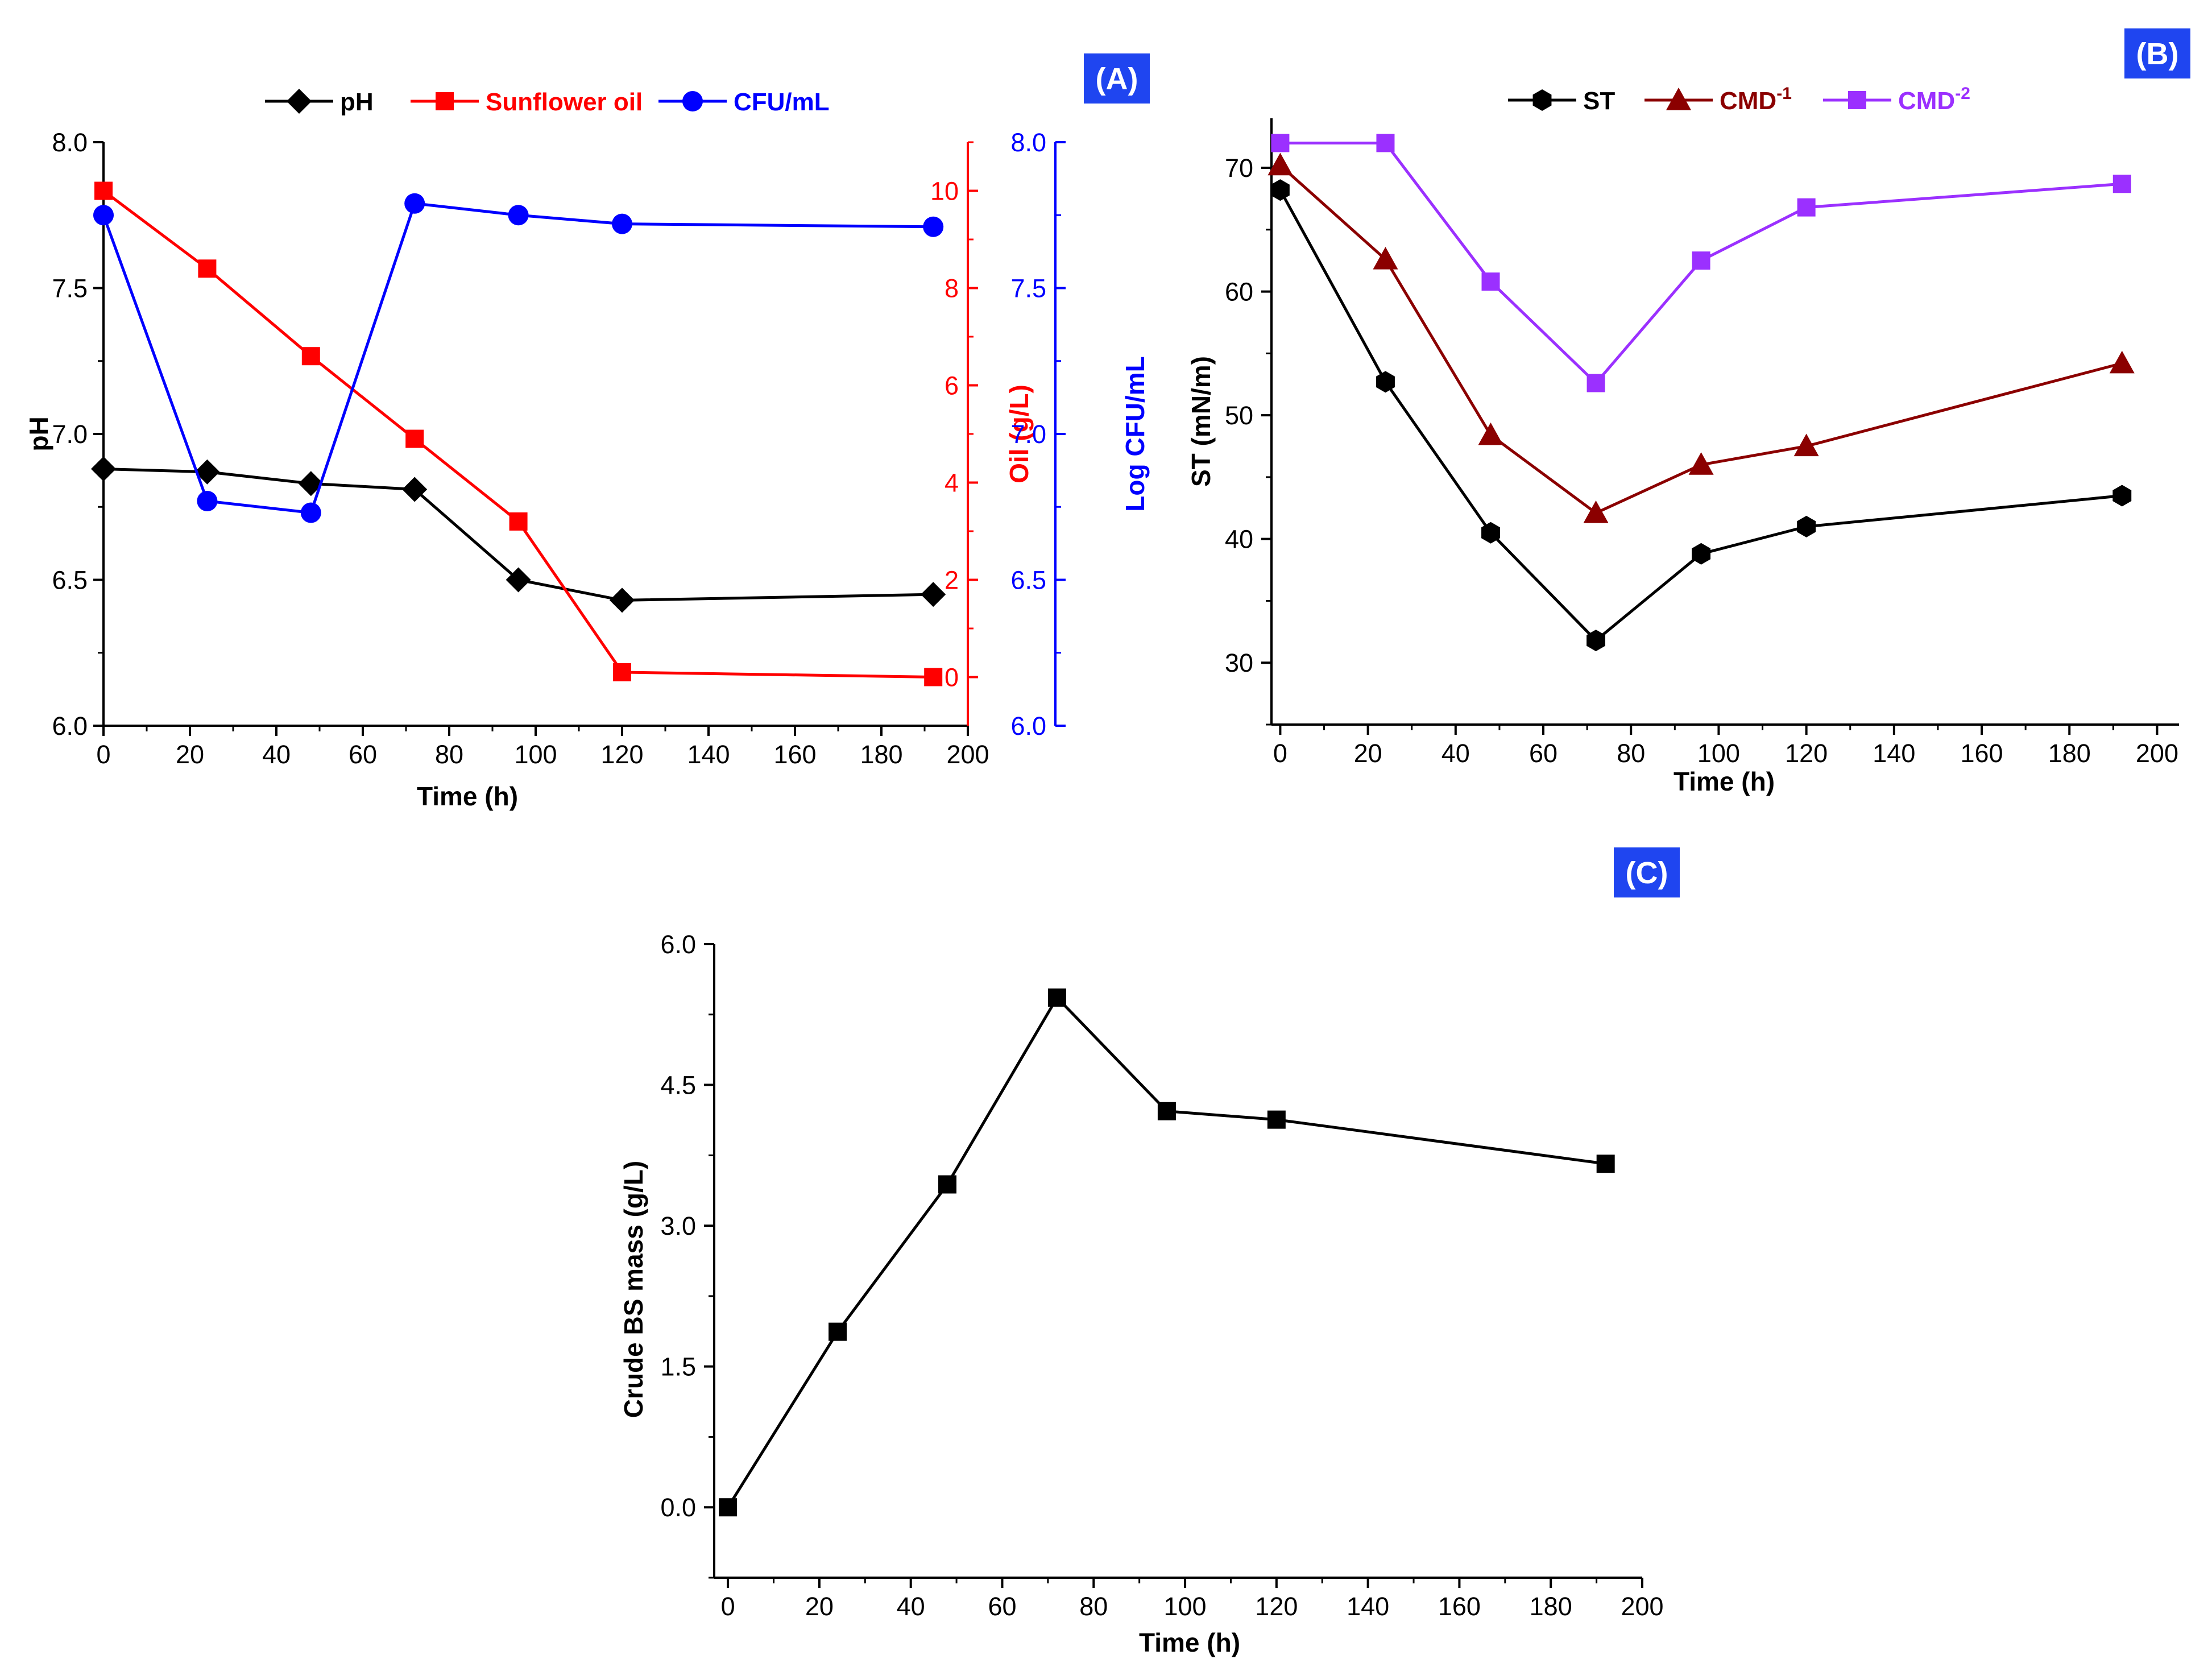 The height and width of the screenshot is (1663, 2212). I want to click on chart-A-left-tick-label: 7.5, so click(70, 288).